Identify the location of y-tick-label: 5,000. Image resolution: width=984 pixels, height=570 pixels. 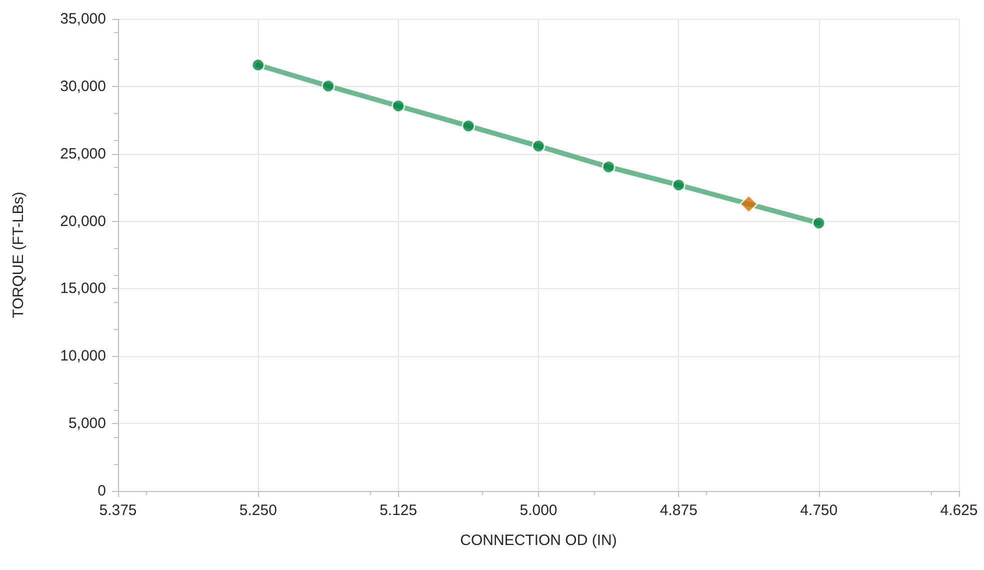
(87, 423).